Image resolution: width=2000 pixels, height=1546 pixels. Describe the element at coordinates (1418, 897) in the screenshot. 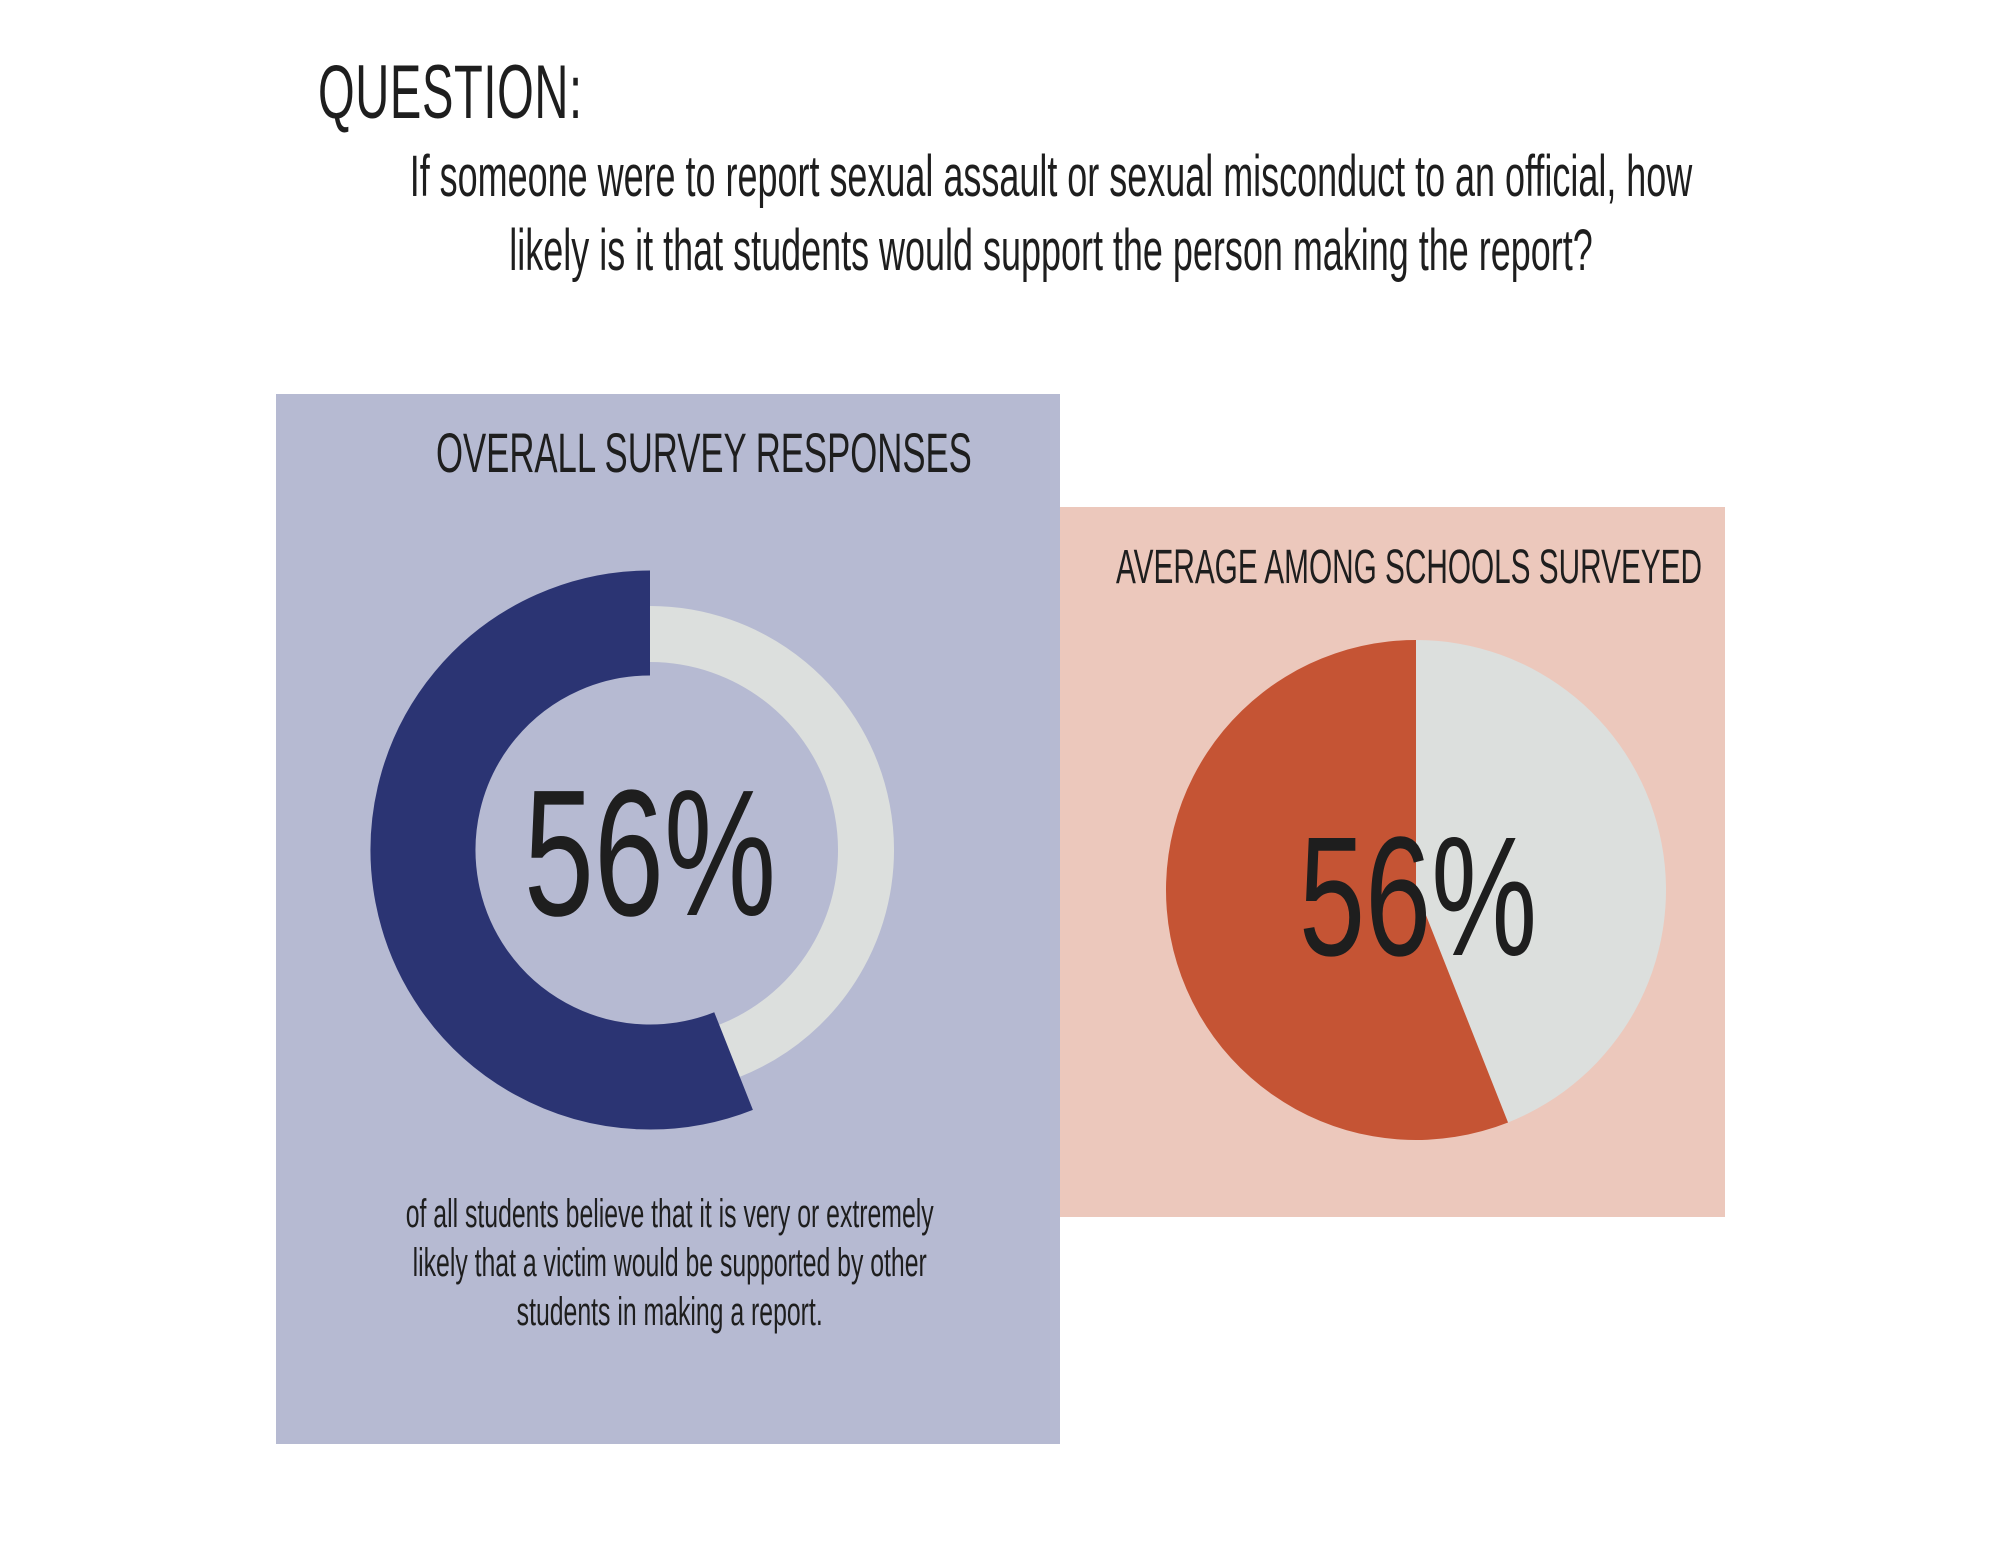

I see `average-percent-label: 56%` at that location.